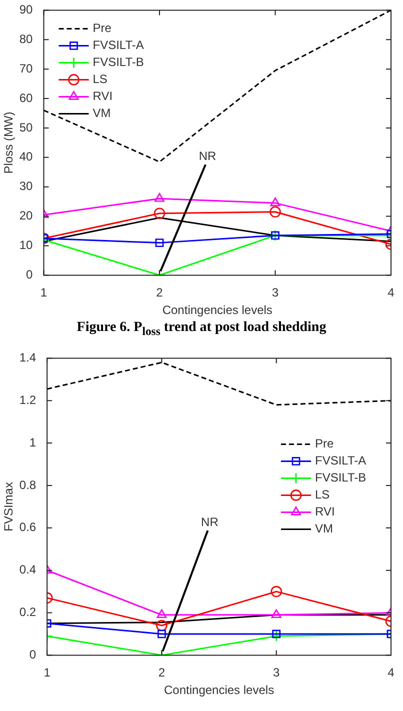 The width and height of the screenshot is (403, 711). Describe the element at coordinates (9, 143) in the screenshot. I see `y-axis-title: Ploss (MW)` at that location.